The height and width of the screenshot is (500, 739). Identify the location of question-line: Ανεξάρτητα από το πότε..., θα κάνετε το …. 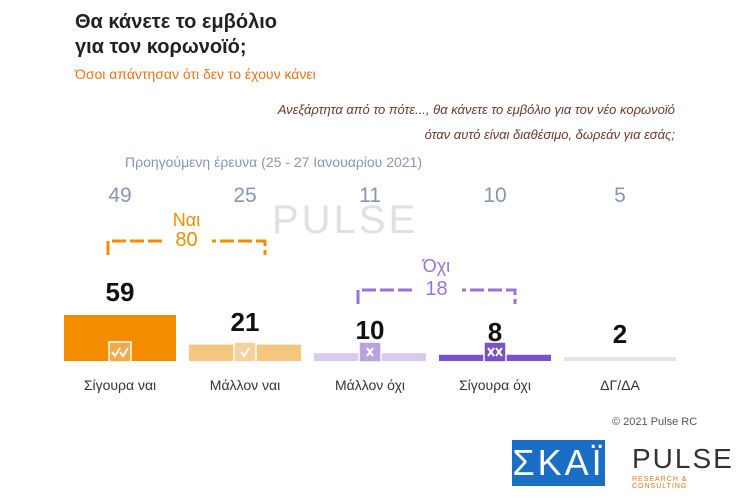
(476, 109).